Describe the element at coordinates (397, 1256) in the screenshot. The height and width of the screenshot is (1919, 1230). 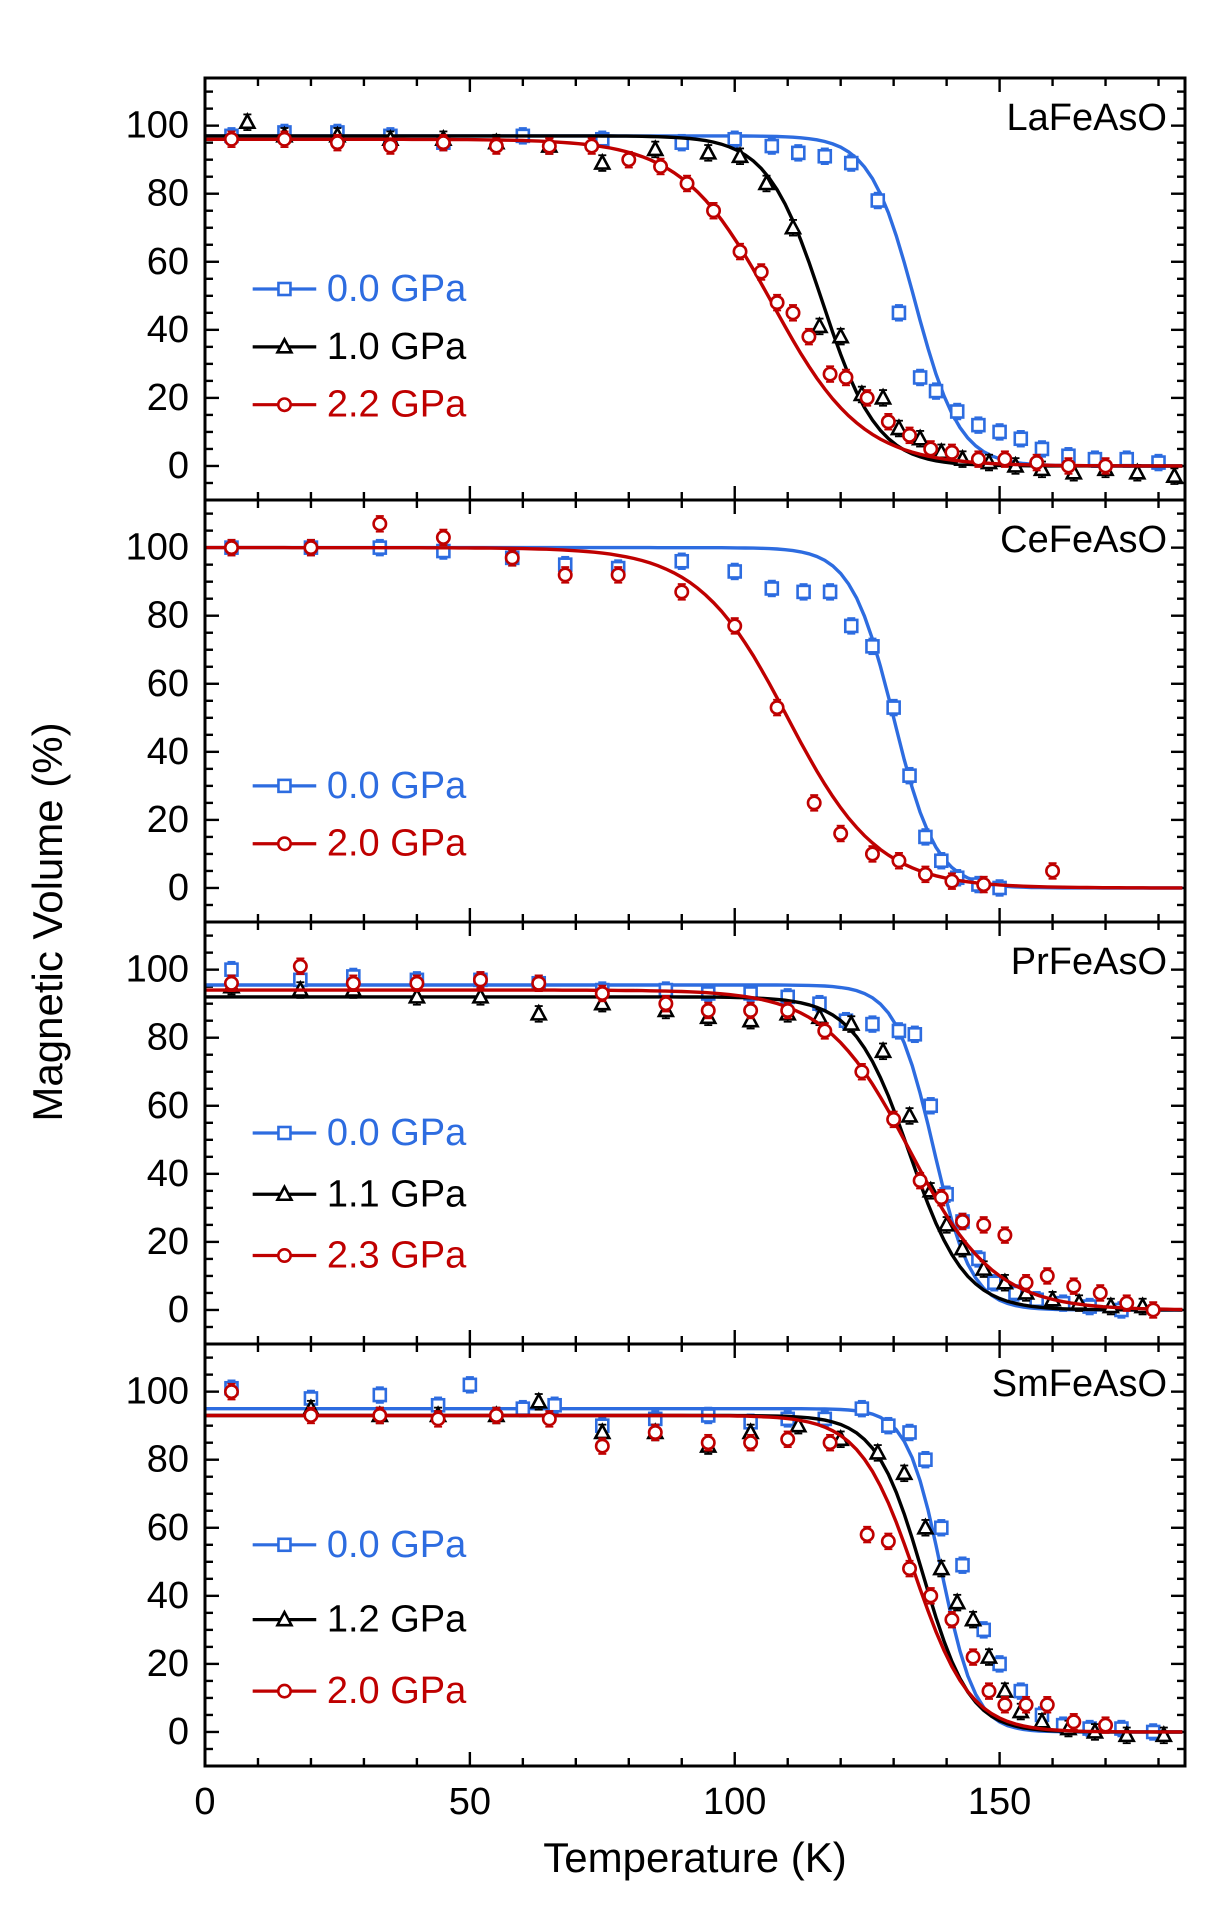
I see `legend-label: 2.3 GPa` at that location.